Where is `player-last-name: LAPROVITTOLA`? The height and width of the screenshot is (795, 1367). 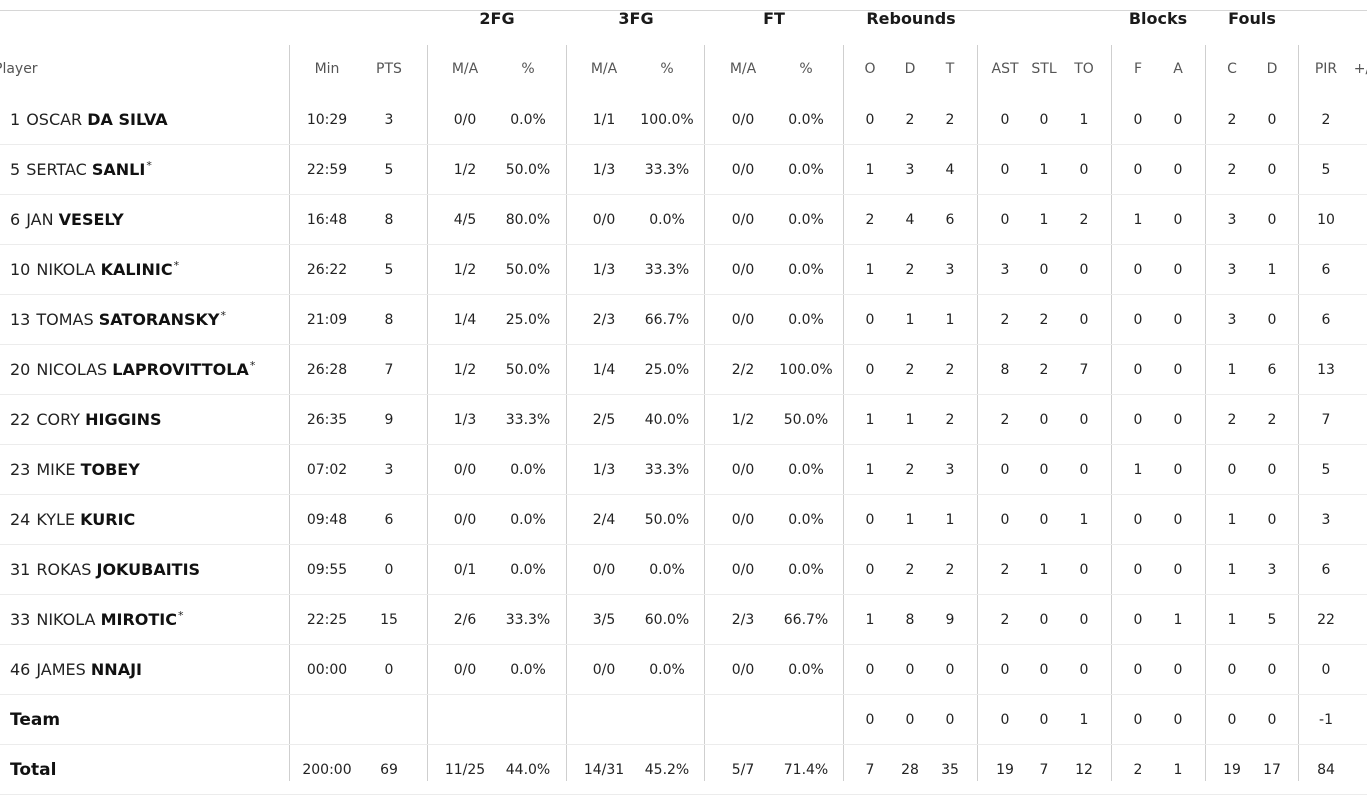
player-last-name: LAPROVITTOLA is located at coordinates (180, 369).